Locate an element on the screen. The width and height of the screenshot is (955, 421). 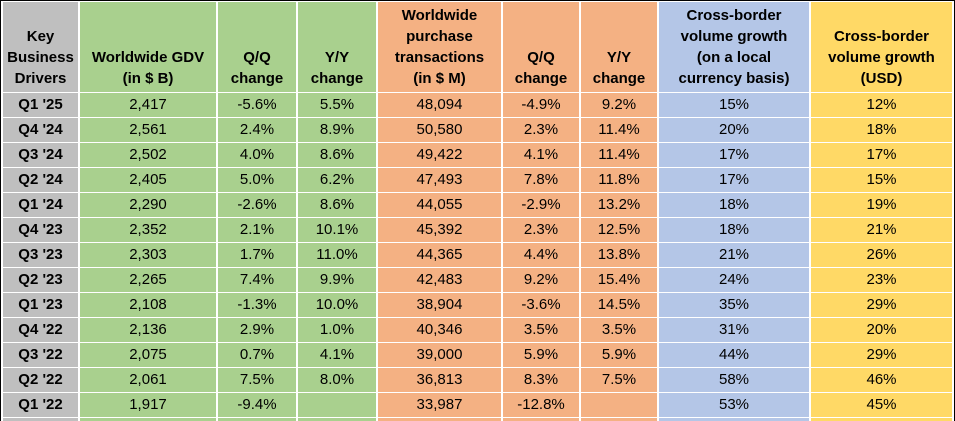
data-cell: 9.2% is located at coordinates (541, 280).